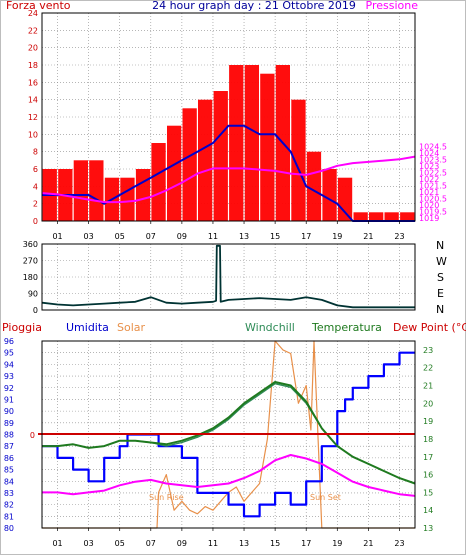 The height and width of the screenshot is (560, 466). Describe the element at coordinates (275, 543) in the screenshot. I see `humidity-xtick-15: 15` at that location.